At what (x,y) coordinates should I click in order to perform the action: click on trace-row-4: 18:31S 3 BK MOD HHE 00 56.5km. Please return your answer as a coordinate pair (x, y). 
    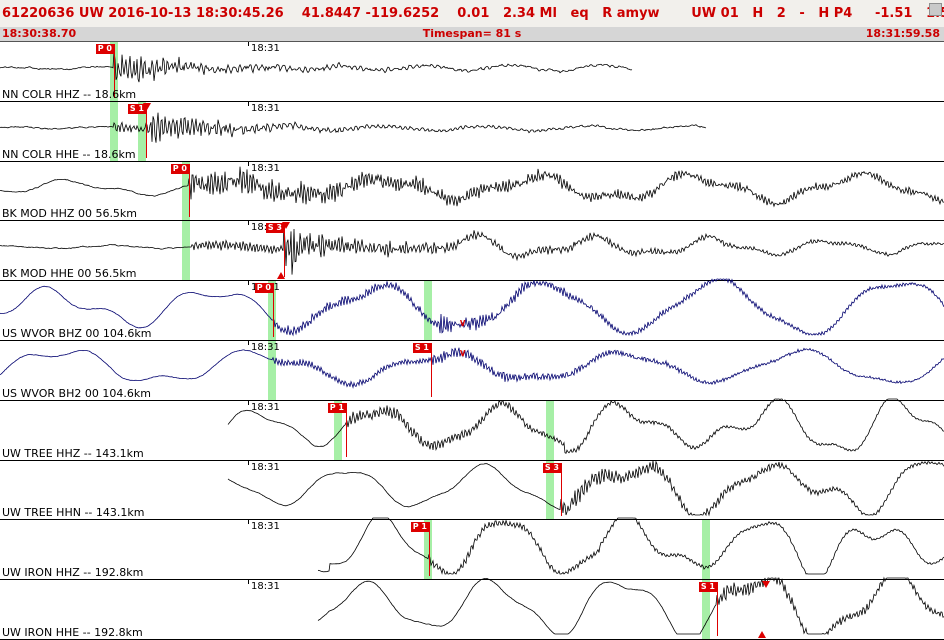
    Looking at the image, I should click on (472, 251).